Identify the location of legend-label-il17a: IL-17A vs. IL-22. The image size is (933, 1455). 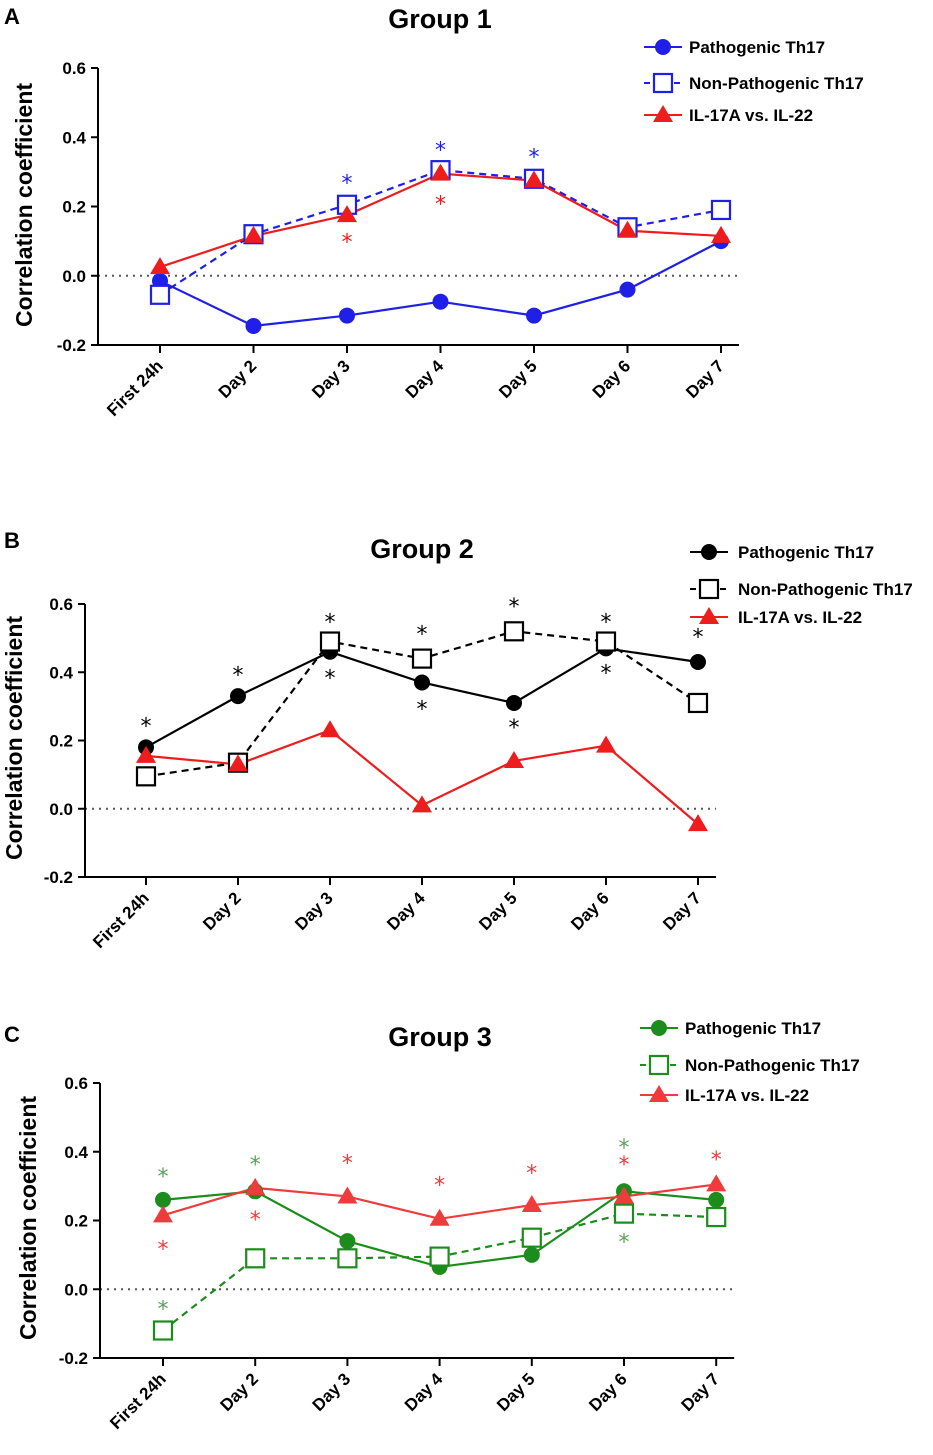
(751, 115).